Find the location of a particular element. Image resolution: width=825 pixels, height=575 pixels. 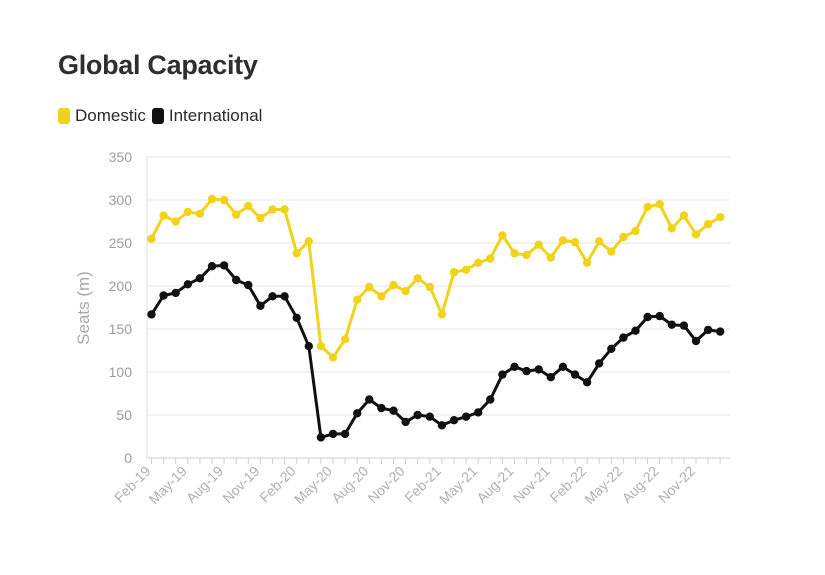

legend: Domestic International is located at coordinates (163, 116).